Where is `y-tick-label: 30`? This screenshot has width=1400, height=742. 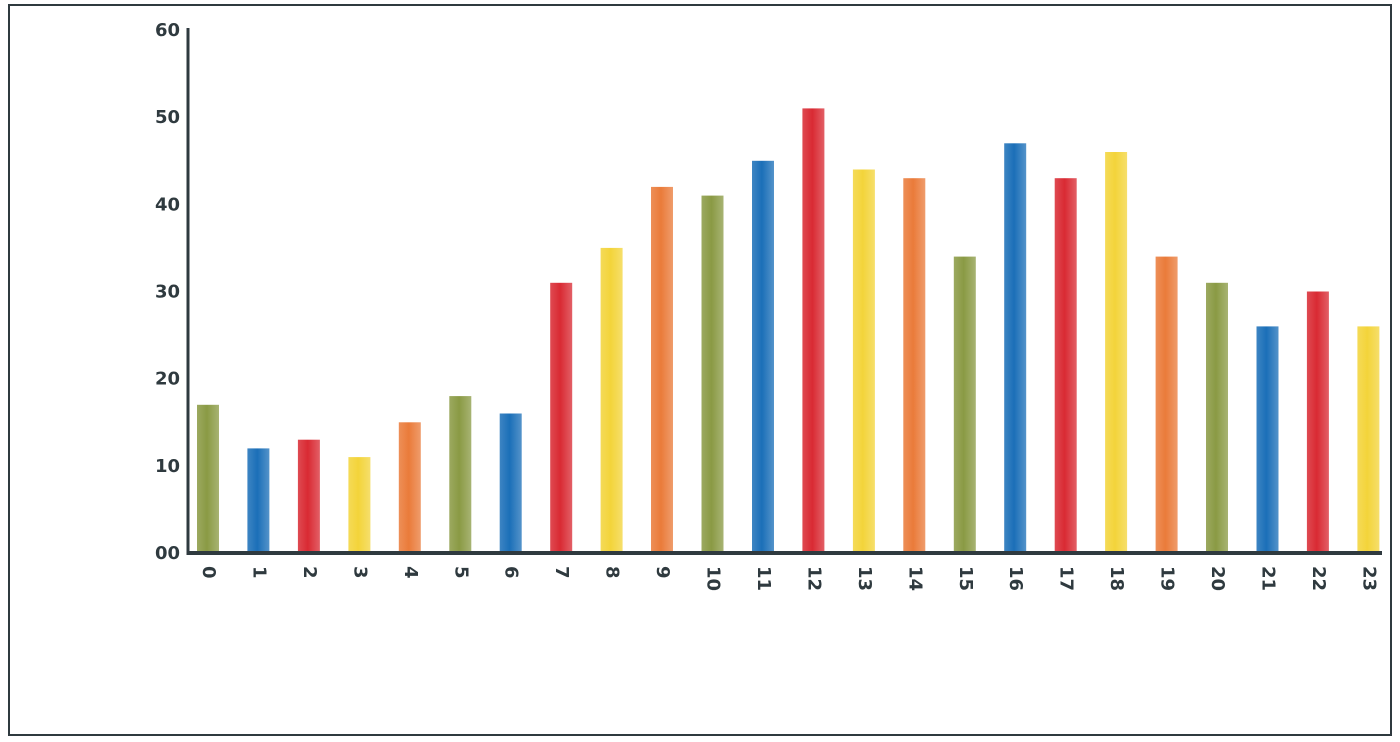 y-tick-label: 30 is located at coordinates (167, 292).